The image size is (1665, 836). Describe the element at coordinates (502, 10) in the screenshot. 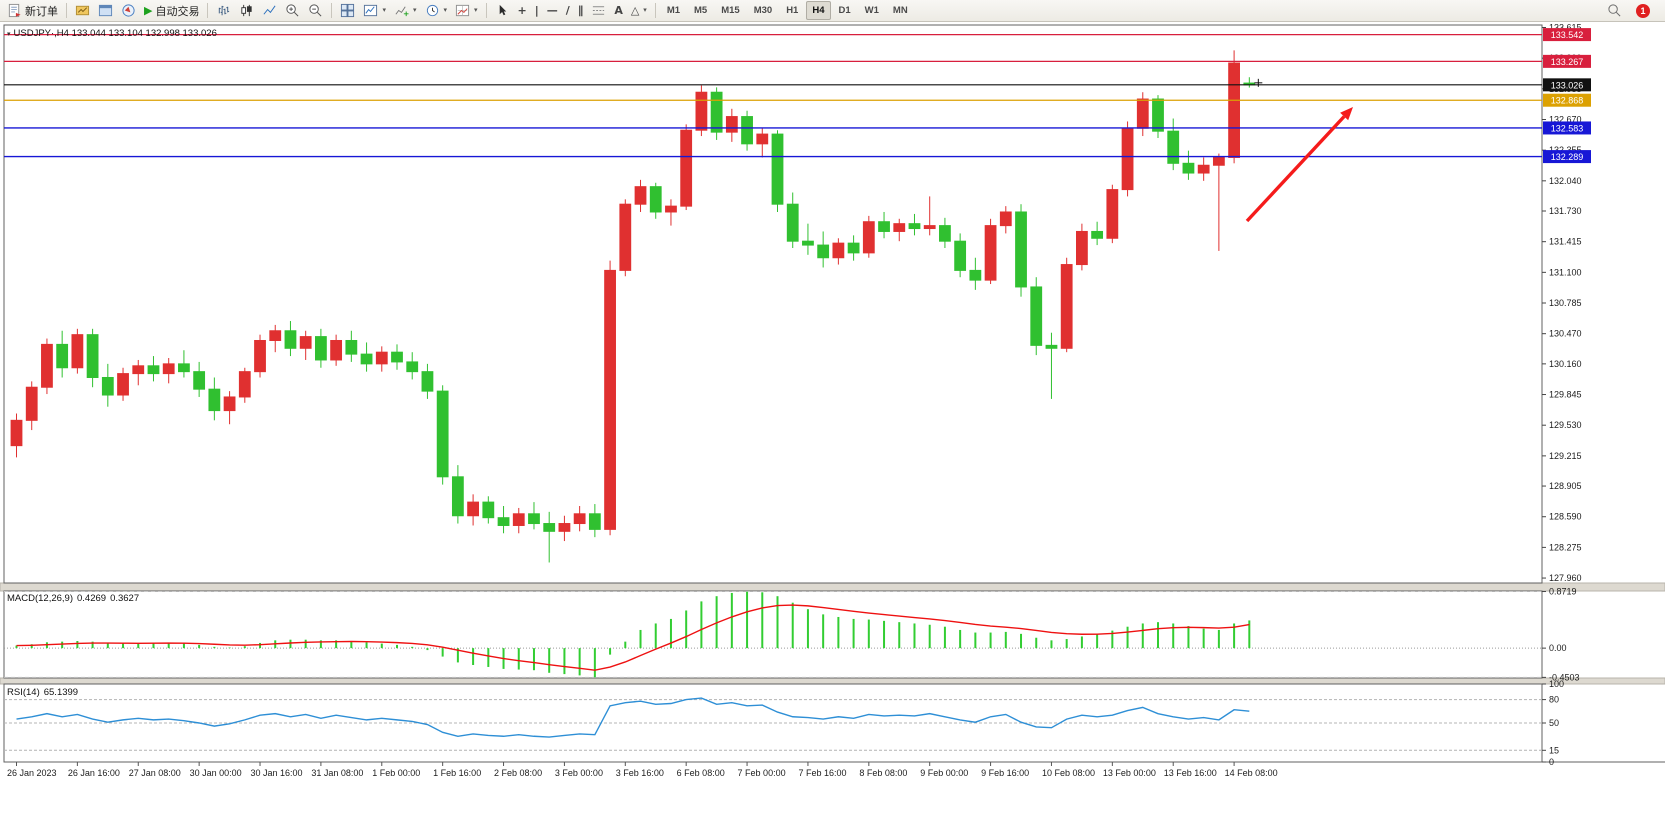

I see `cursor-button` at that location.